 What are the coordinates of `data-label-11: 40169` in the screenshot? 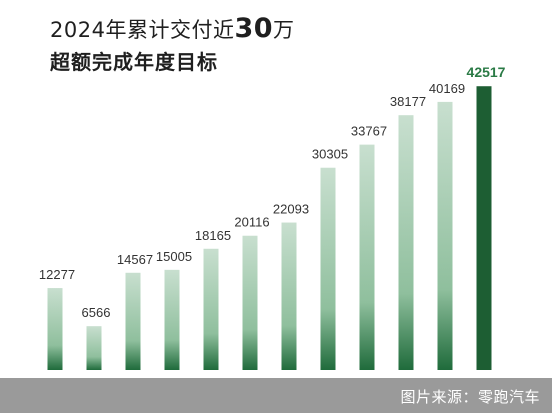 It's located at (447, 88).